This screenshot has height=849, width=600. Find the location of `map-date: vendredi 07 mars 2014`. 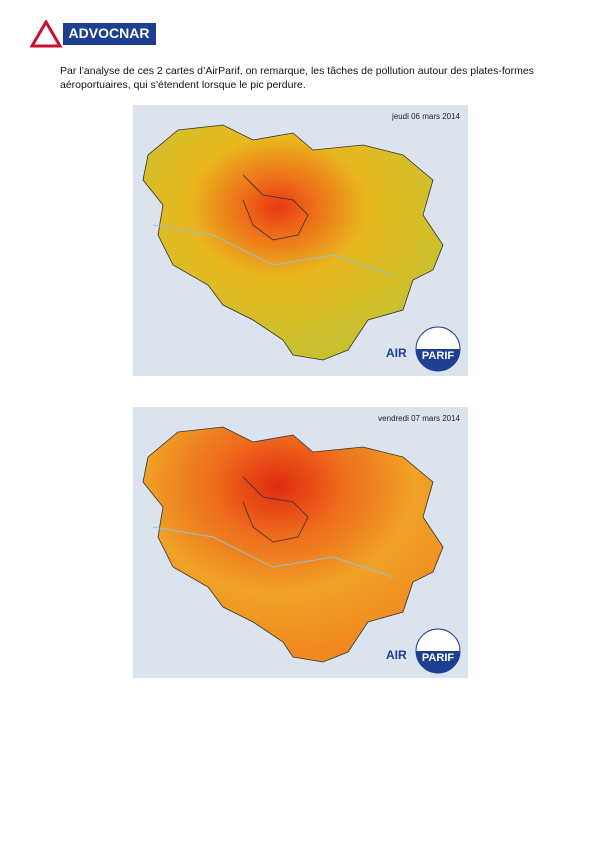

map-date: vendredi 07 mars 2014 is located at coordinates (419, 418).